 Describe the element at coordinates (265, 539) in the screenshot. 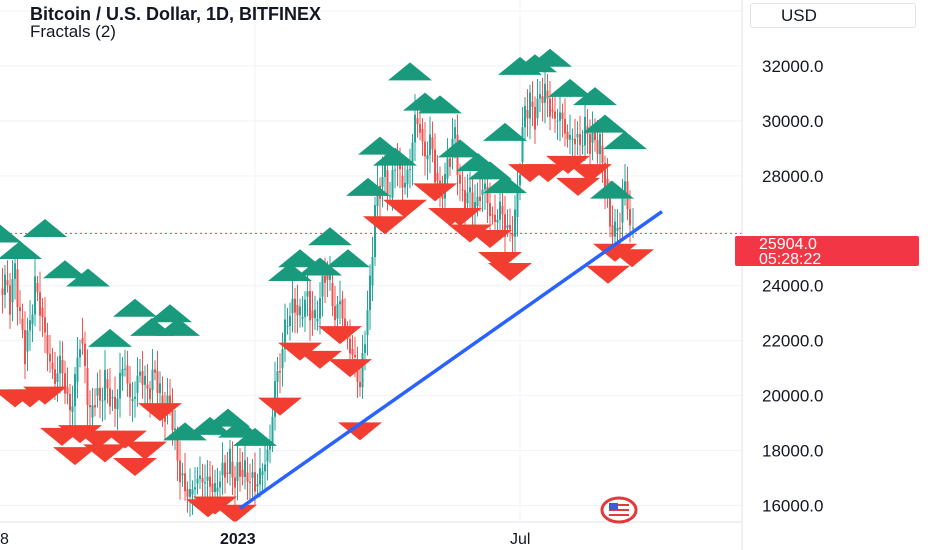

I see `time-axis: 8 2023 Jul` at that location.